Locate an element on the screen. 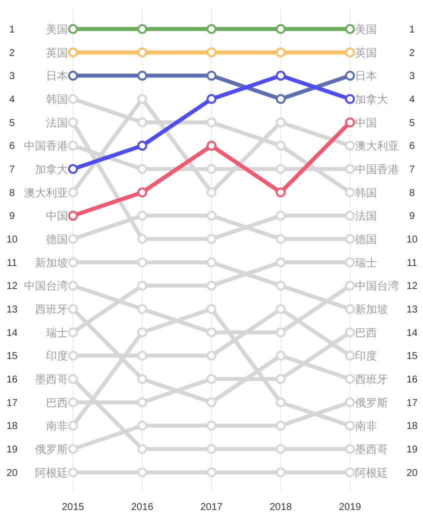 The width and height of the screenshot is (423, 520). y2-tick-label: 3 is located at coordinates (412, 76).